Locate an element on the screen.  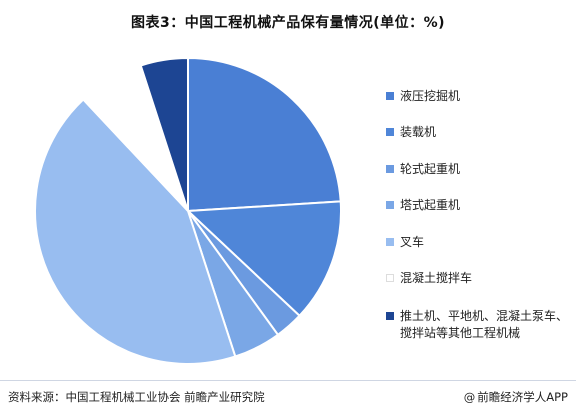
footer-divider is located at coordinates (288, 380).